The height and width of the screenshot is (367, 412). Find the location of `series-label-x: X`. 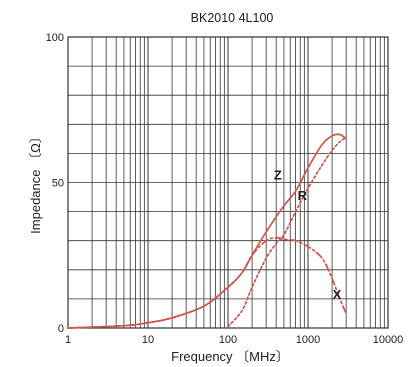

series-label-x: X is located at coordinates (337, 294).